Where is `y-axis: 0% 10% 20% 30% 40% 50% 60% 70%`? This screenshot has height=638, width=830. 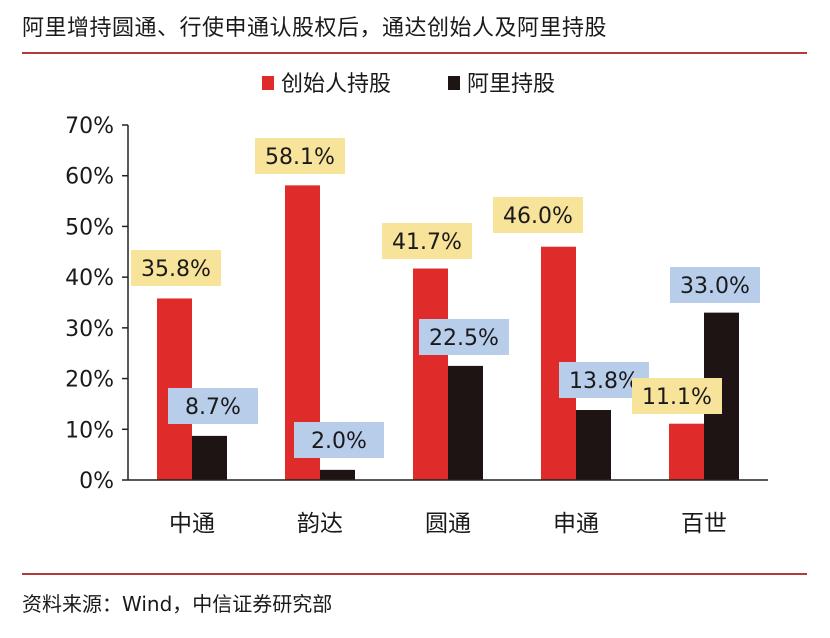
y-axis: 0% 10% 20% 30% 40% 50% 60% 70% is located at coordinates (97, 304).